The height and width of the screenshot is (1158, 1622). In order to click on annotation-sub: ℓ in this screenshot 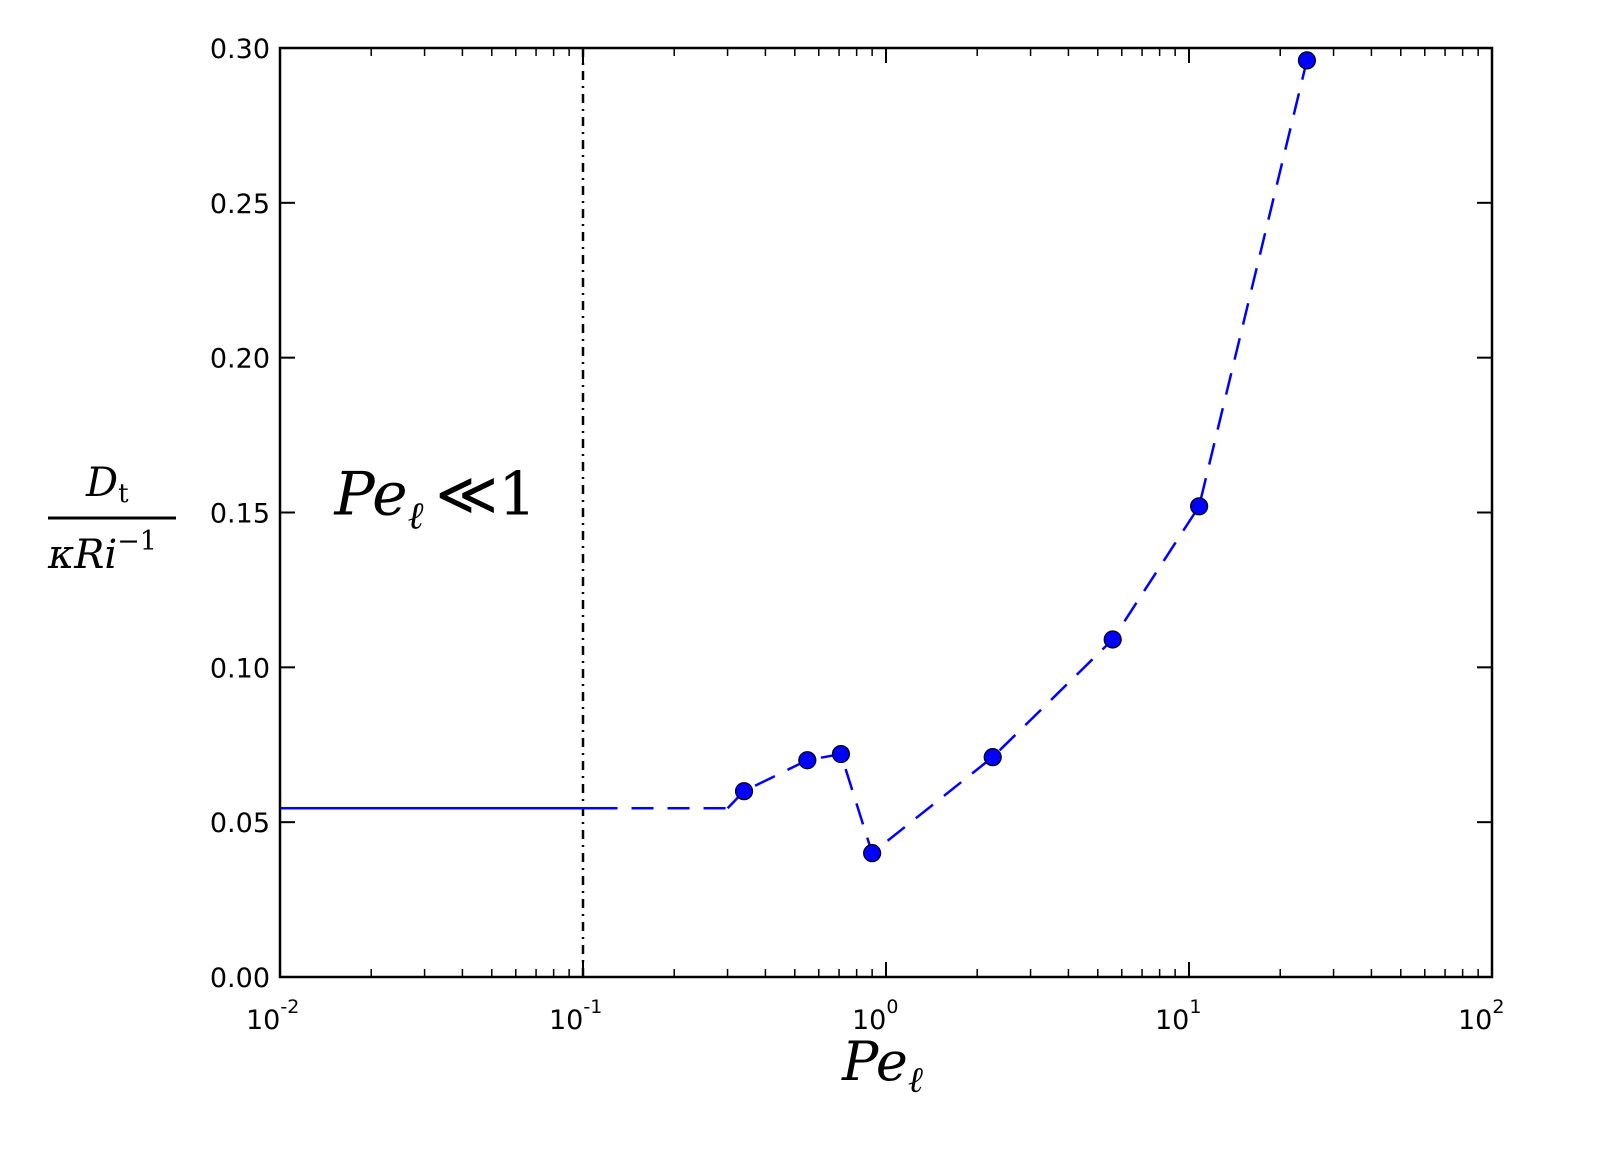, I will do `click(416, 516)`.